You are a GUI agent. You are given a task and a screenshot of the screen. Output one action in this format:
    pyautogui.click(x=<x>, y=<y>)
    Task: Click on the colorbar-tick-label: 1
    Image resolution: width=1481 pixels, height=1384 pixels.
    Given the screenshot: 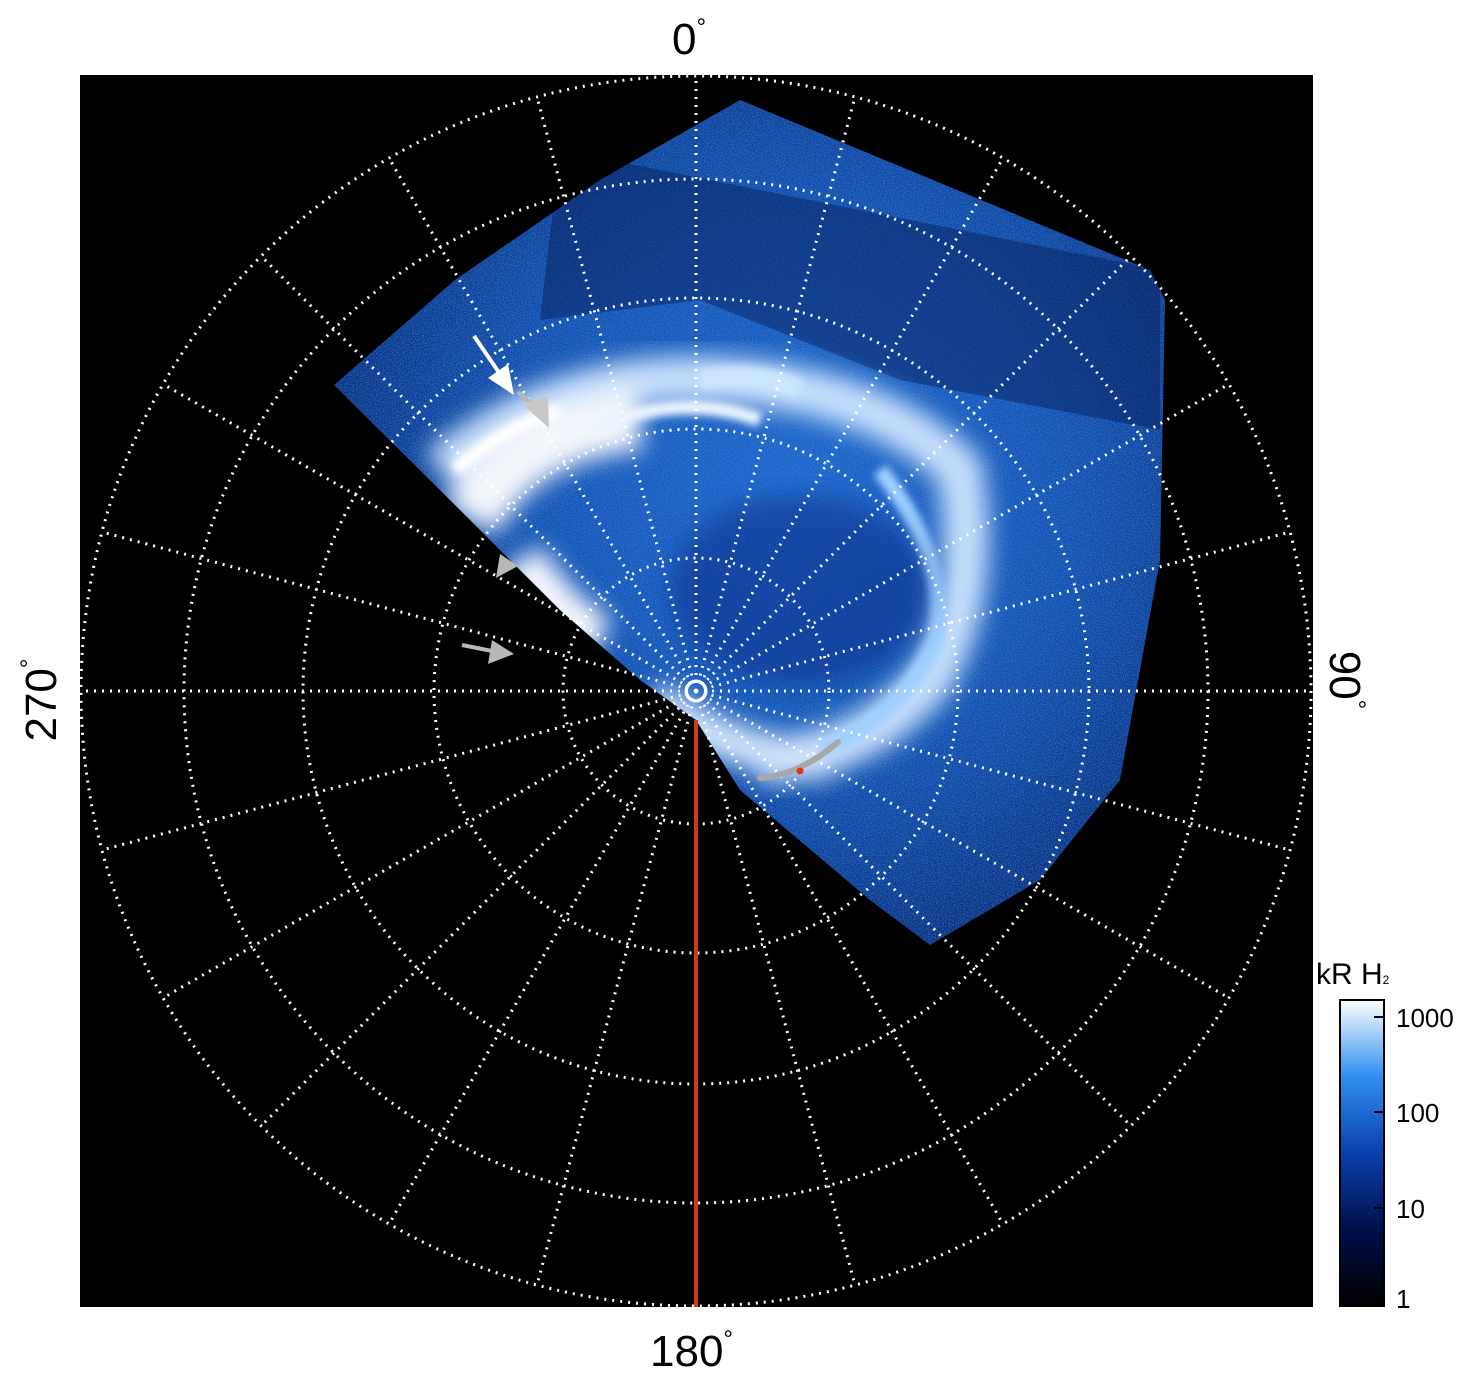 What is the action you would take?
    pyautogui.click(x=1403, y=1299)
    